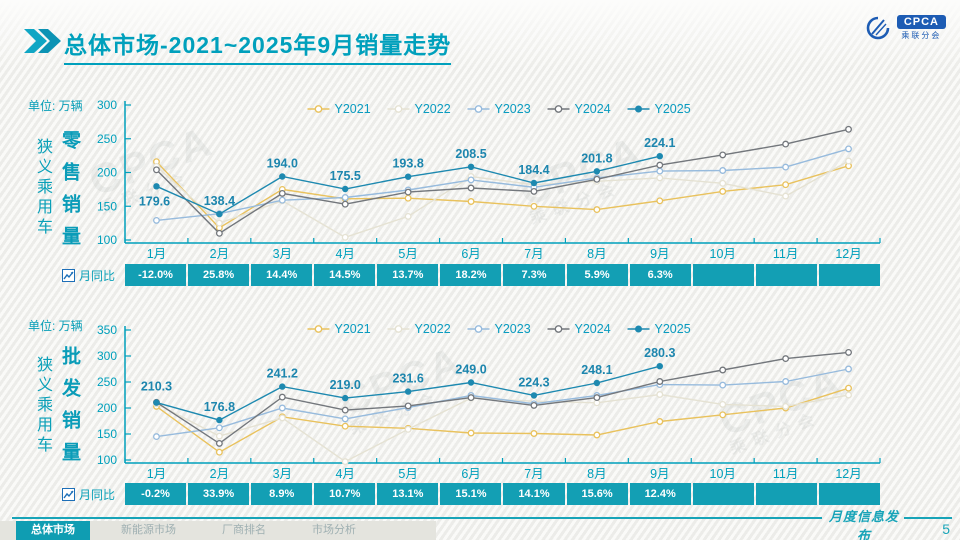 This screenshot has height=540, width=960. What do you see at coordinates (660, 275) in the screenshot?
I see `yoy-cell: 6.3%` at bounding box center [660, 275].